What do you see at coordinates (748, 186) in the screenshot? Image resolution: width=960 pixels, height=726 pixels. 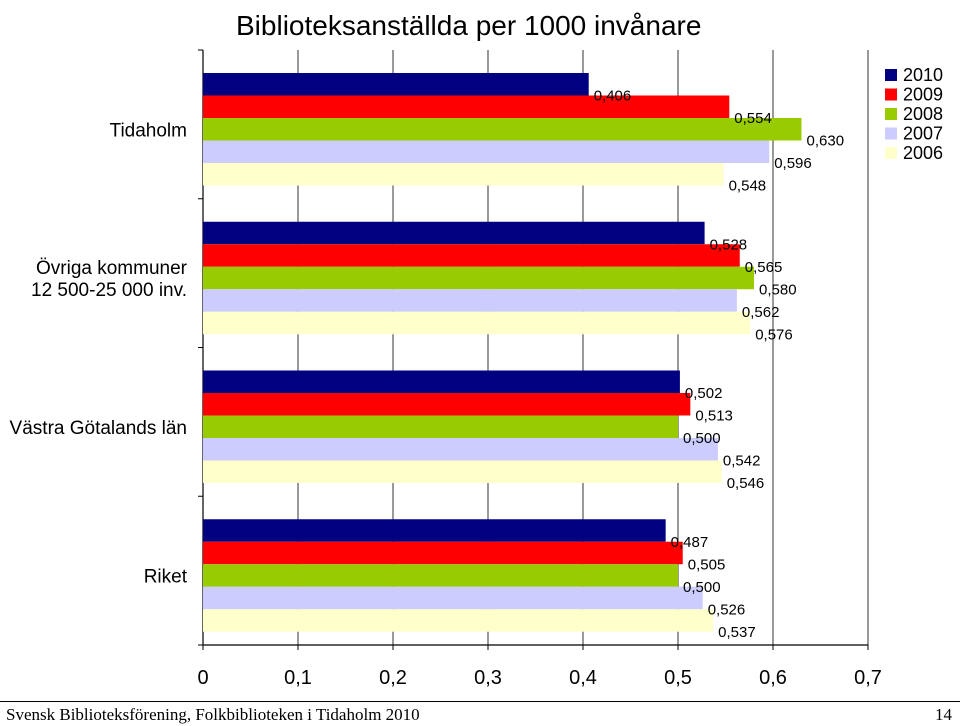 I see `data-label: 0,548` at bounding box center [748, 186].